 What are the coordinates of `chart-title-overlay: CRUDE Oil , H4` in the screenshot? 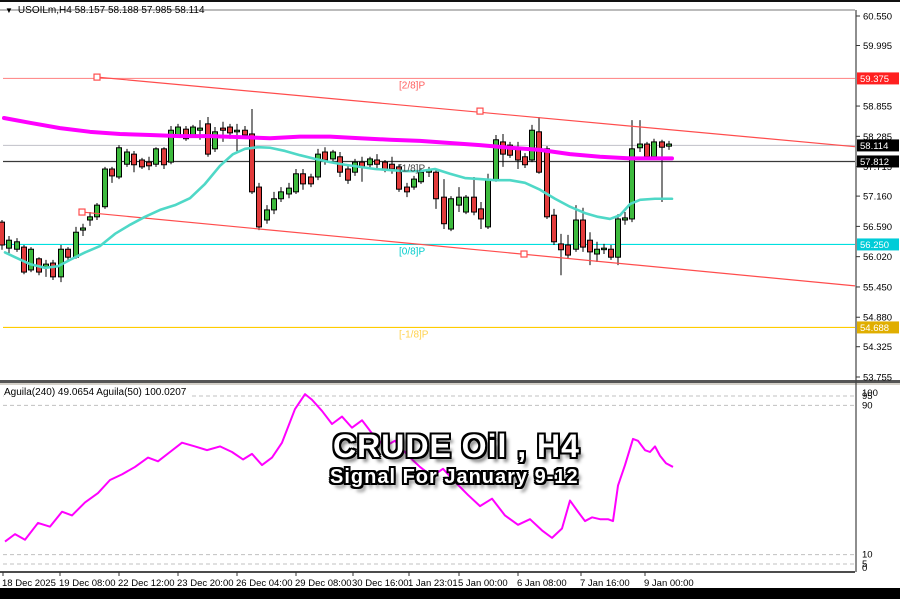 It's located at (456, 446).